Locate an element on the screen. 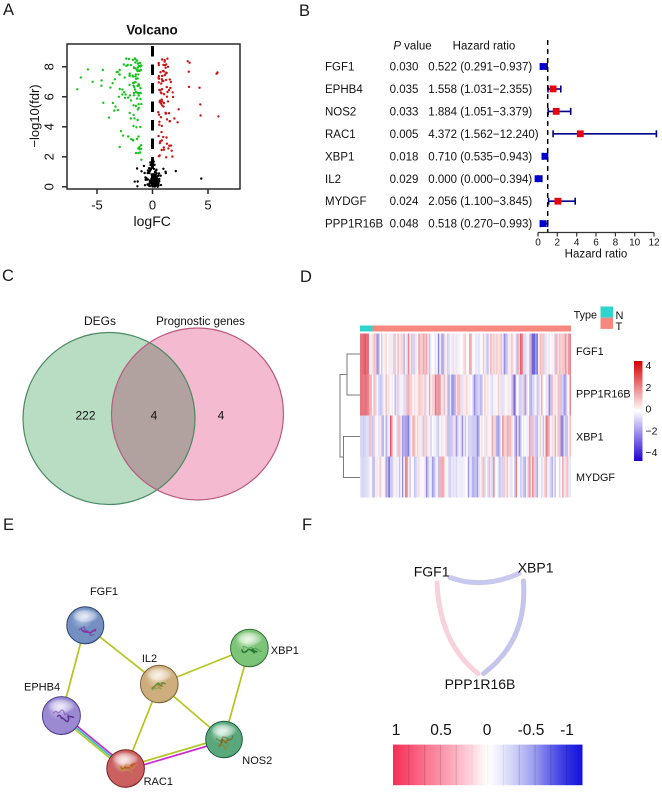 The height and width of the screenshot is (794, 662). svg-text: 0.522 (0.291−0.937) is located at coordinates (480, 68).